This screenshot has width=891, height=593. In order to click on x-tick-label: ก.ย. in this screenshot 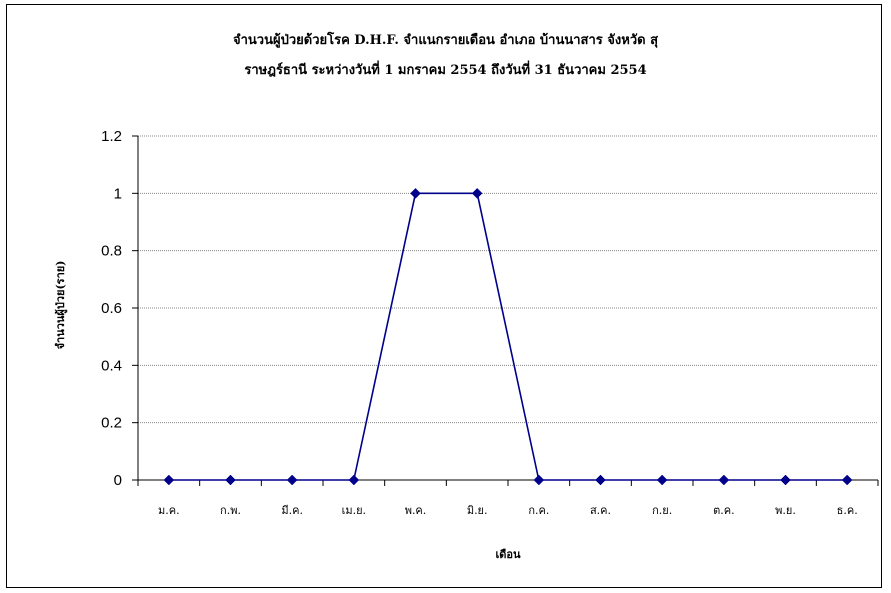, I will do `click(662, 510)`.